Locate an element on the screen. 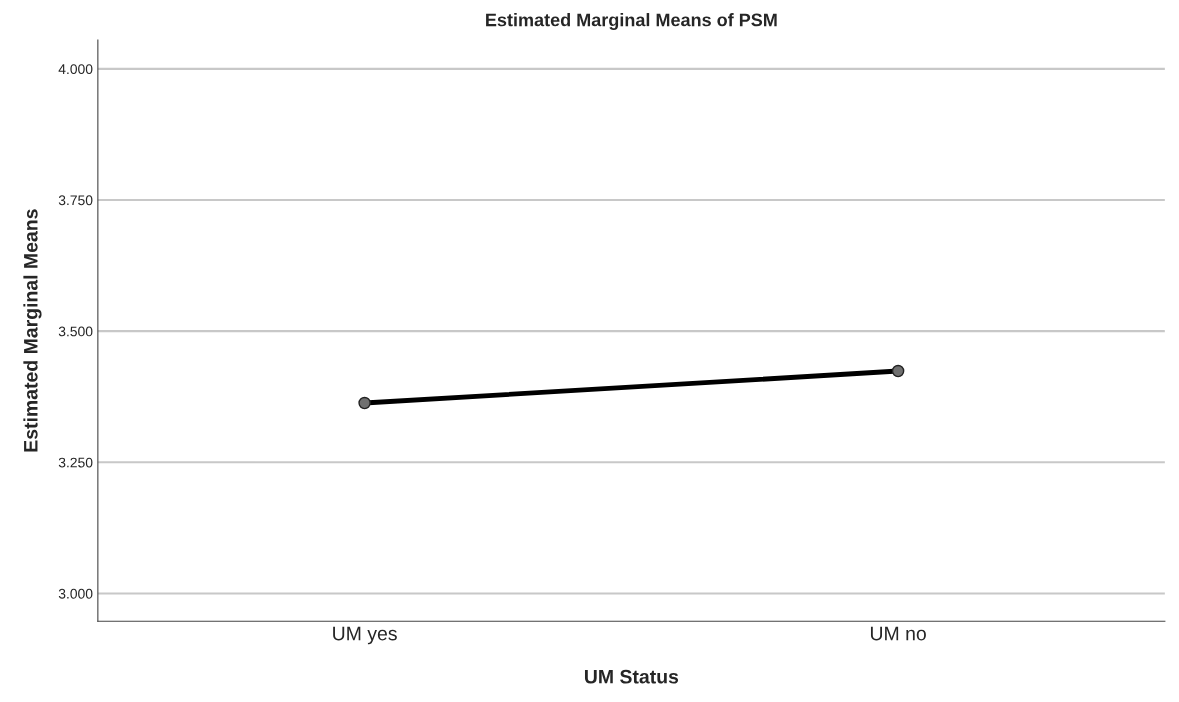 Image resolution: width=1179 pixels, height=702 pixels. y-tick-label: 3.500 is located at coordinates (75, 331).